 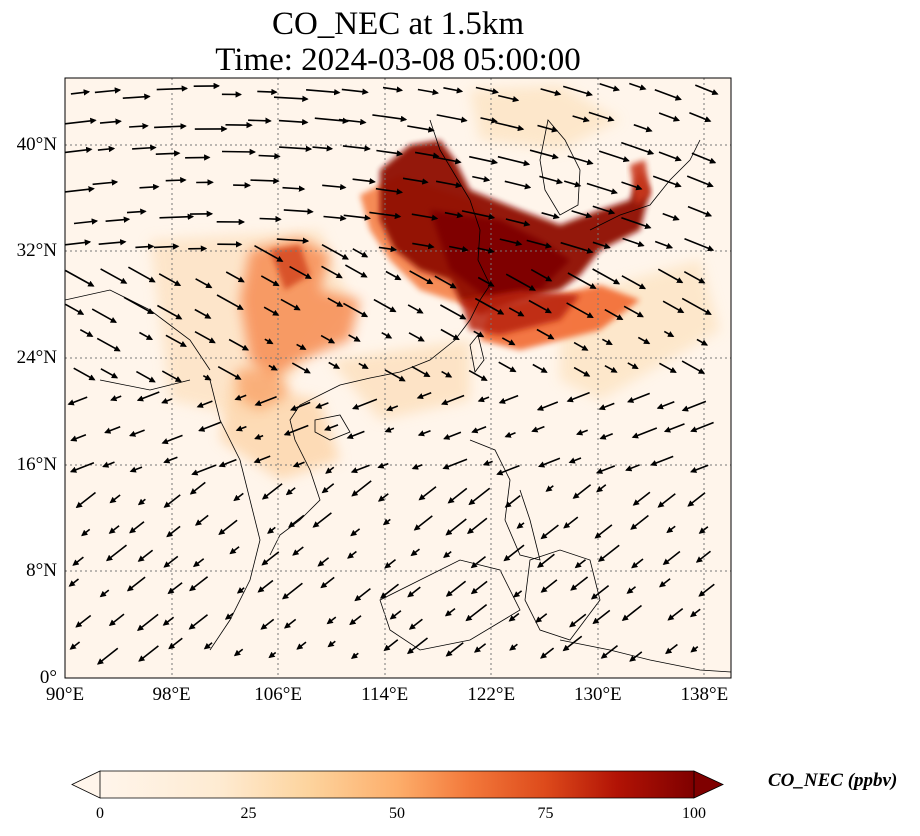 What do you see at coordinates (694, 813) in the screenshot?
I see `colorbar-tick-label: 100` at bounding box center [694, 813].